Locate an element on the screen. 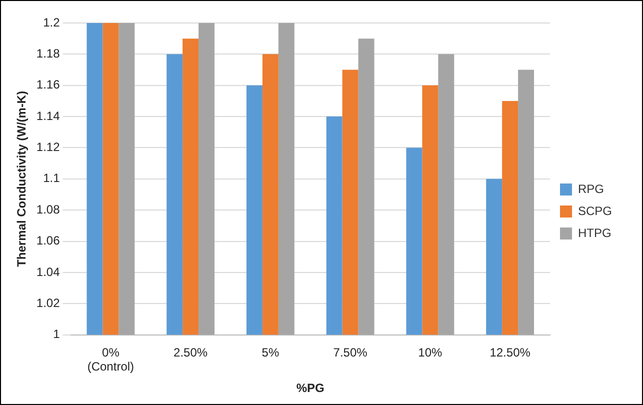 This screenshot has height=405, width=643. y-tick-label: 1.1 is located at coordinates (51, 178).